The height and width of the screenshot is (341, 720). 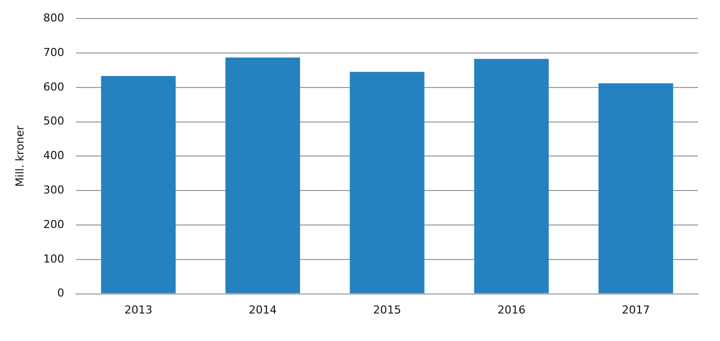 I want to click on y-tick-label: 700, so click(x=53, y=52).